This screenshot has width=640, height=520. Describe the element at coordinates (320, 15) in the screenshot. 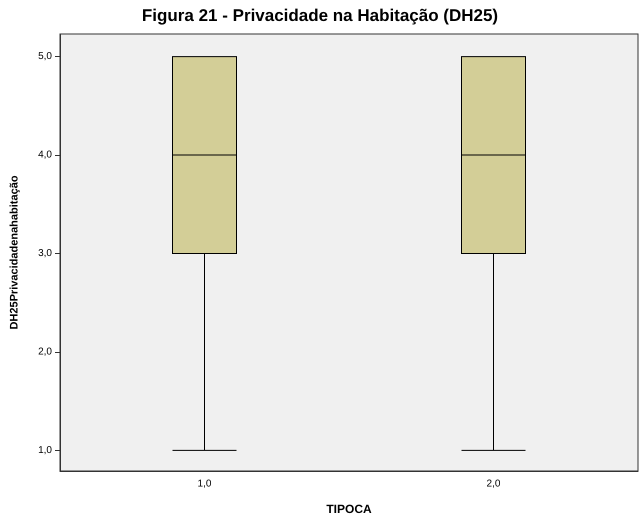

I see `chart-title: Figura 21 - Privacidade na Habitação (DH25)` at that location.